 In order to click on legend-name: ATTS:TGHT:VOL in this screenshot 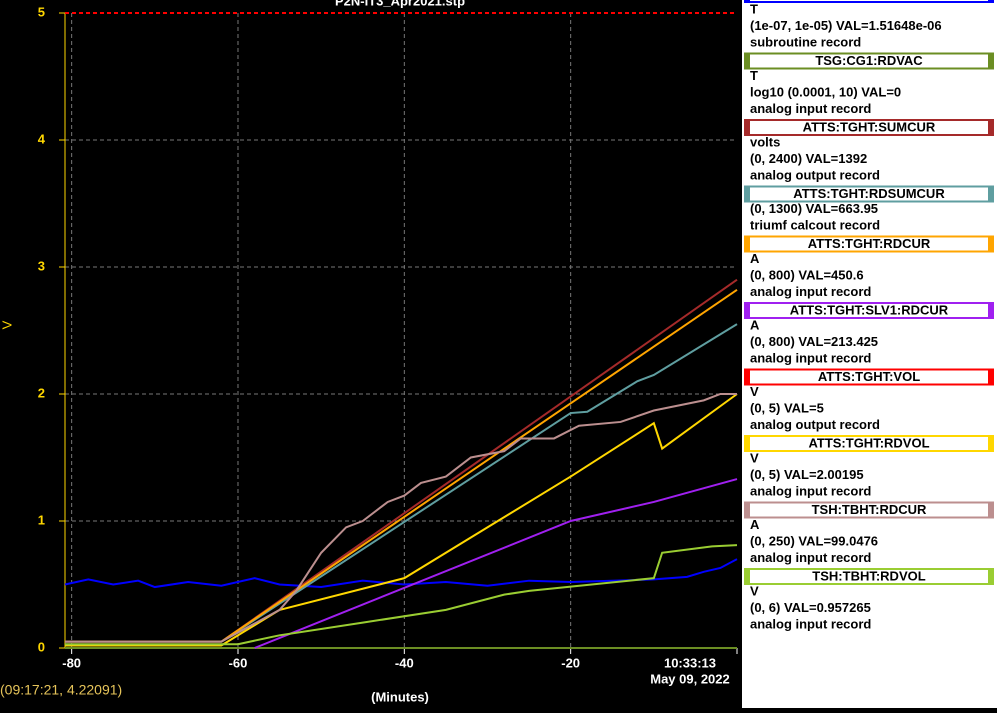, I will do `click(869, 376)`.